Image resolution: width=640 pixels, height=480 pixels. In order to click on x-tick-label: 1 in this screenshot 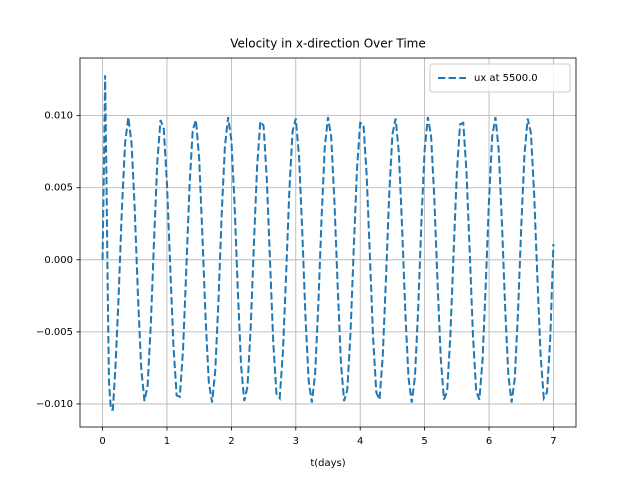, I will do `click(167, 441)`.